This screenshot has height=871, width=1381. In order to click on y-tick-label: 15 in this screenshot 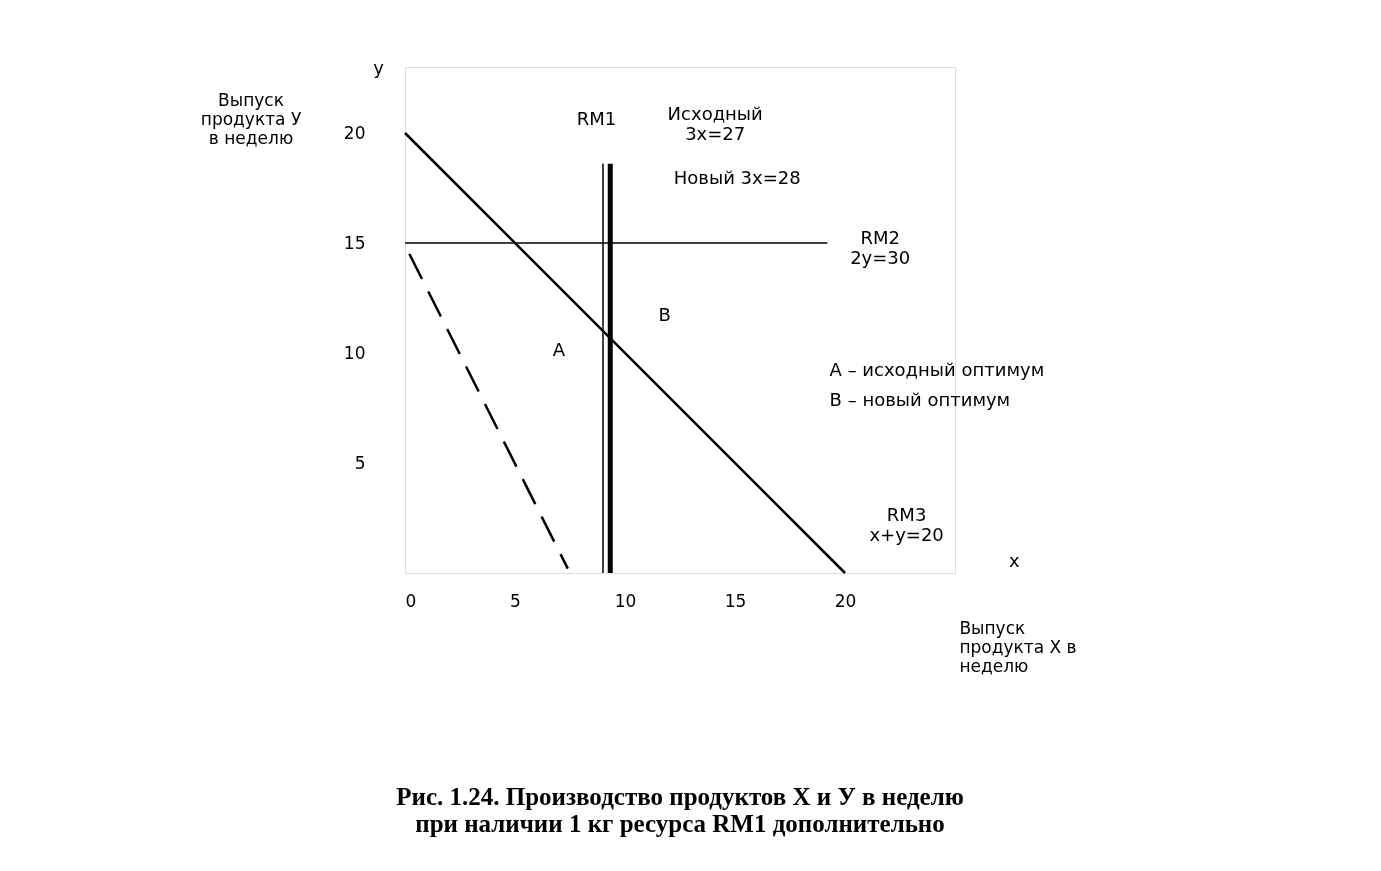, I will do `click(354, 242)`.